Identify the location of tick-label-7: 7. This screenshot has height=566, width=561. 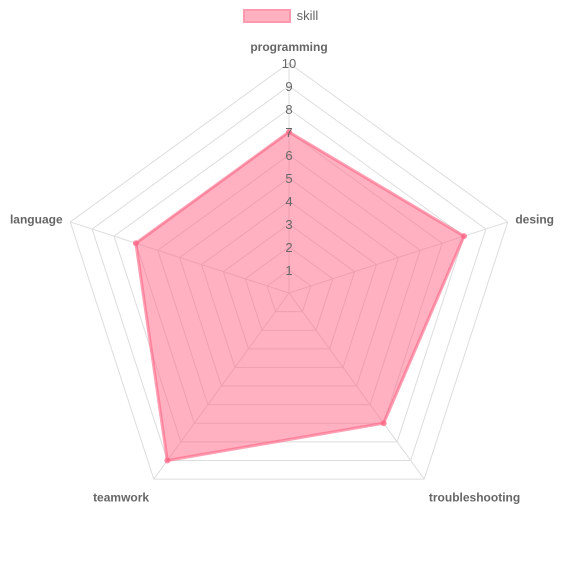
(288, 132).